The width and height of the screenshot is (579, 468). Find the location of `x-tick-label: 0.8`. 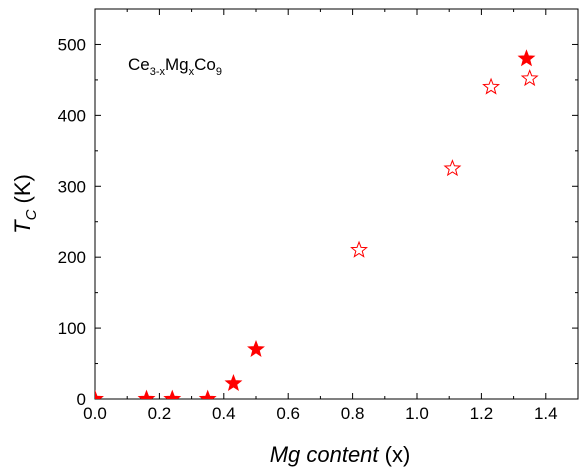

x-tick-label: 0.8 is located at coordinates (353, 413).